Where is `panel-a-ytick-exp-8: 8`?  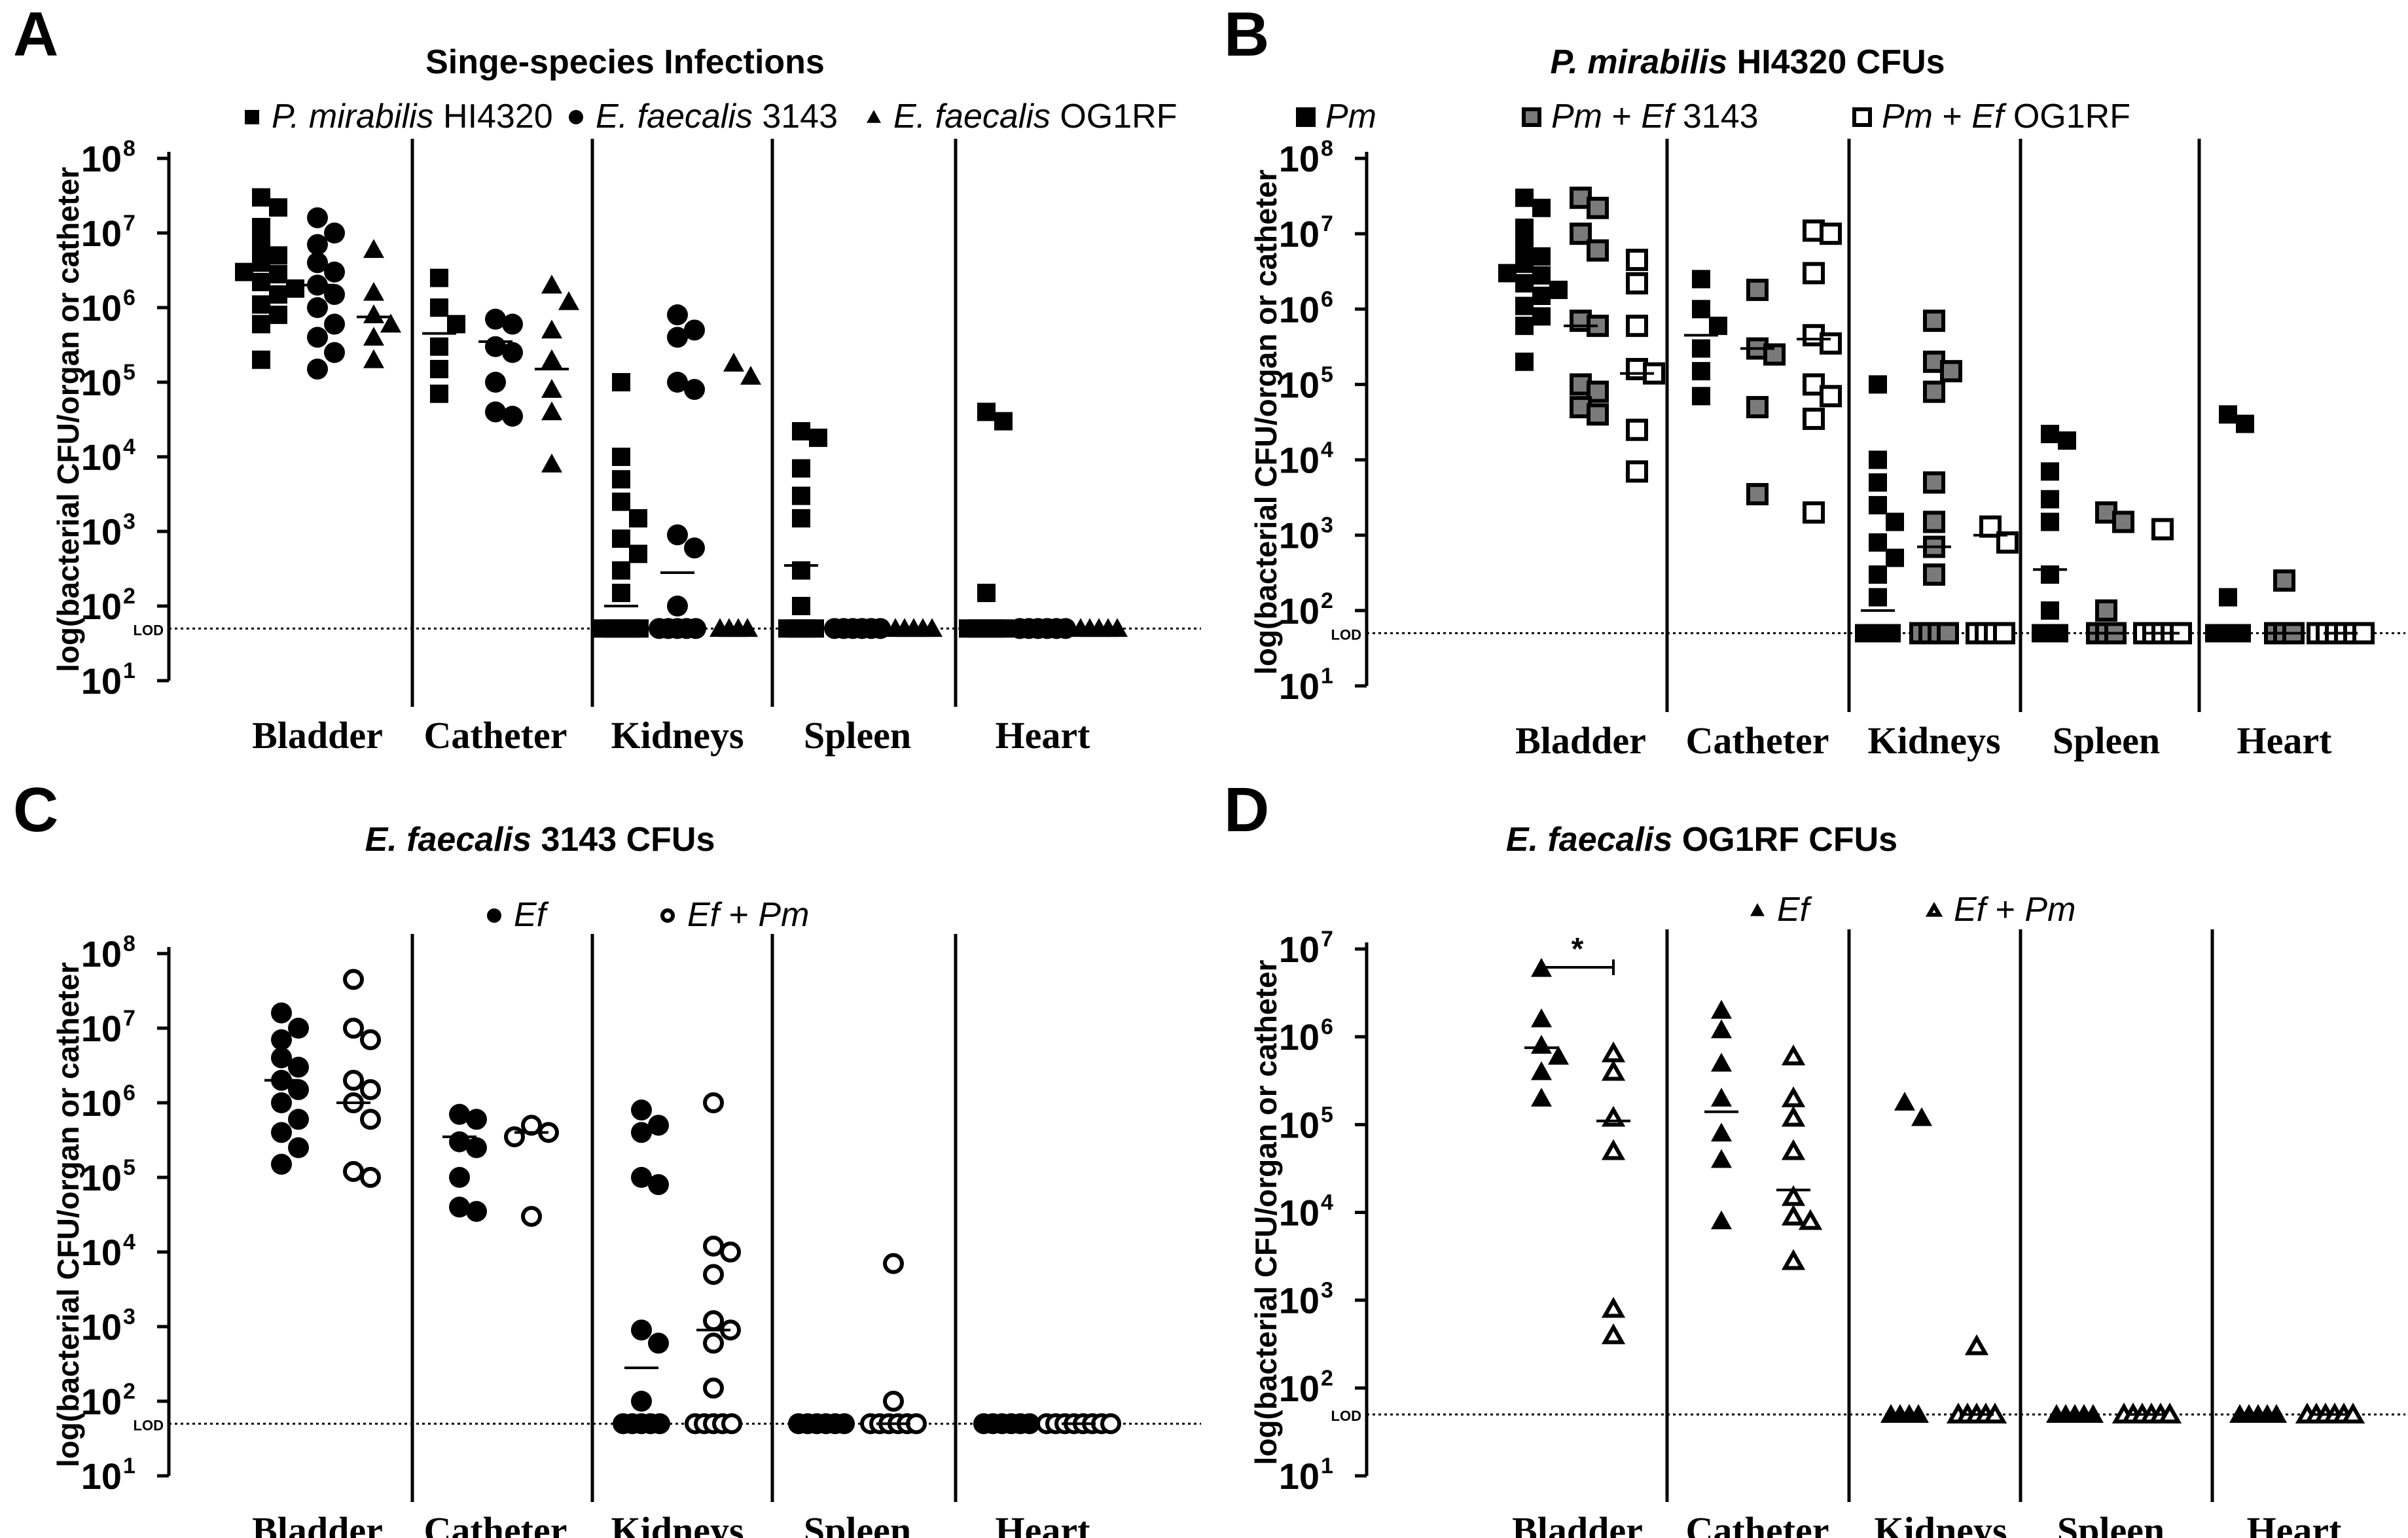
panel-a-ytick-exp-8: 8 is located at coordinates (129, 148).